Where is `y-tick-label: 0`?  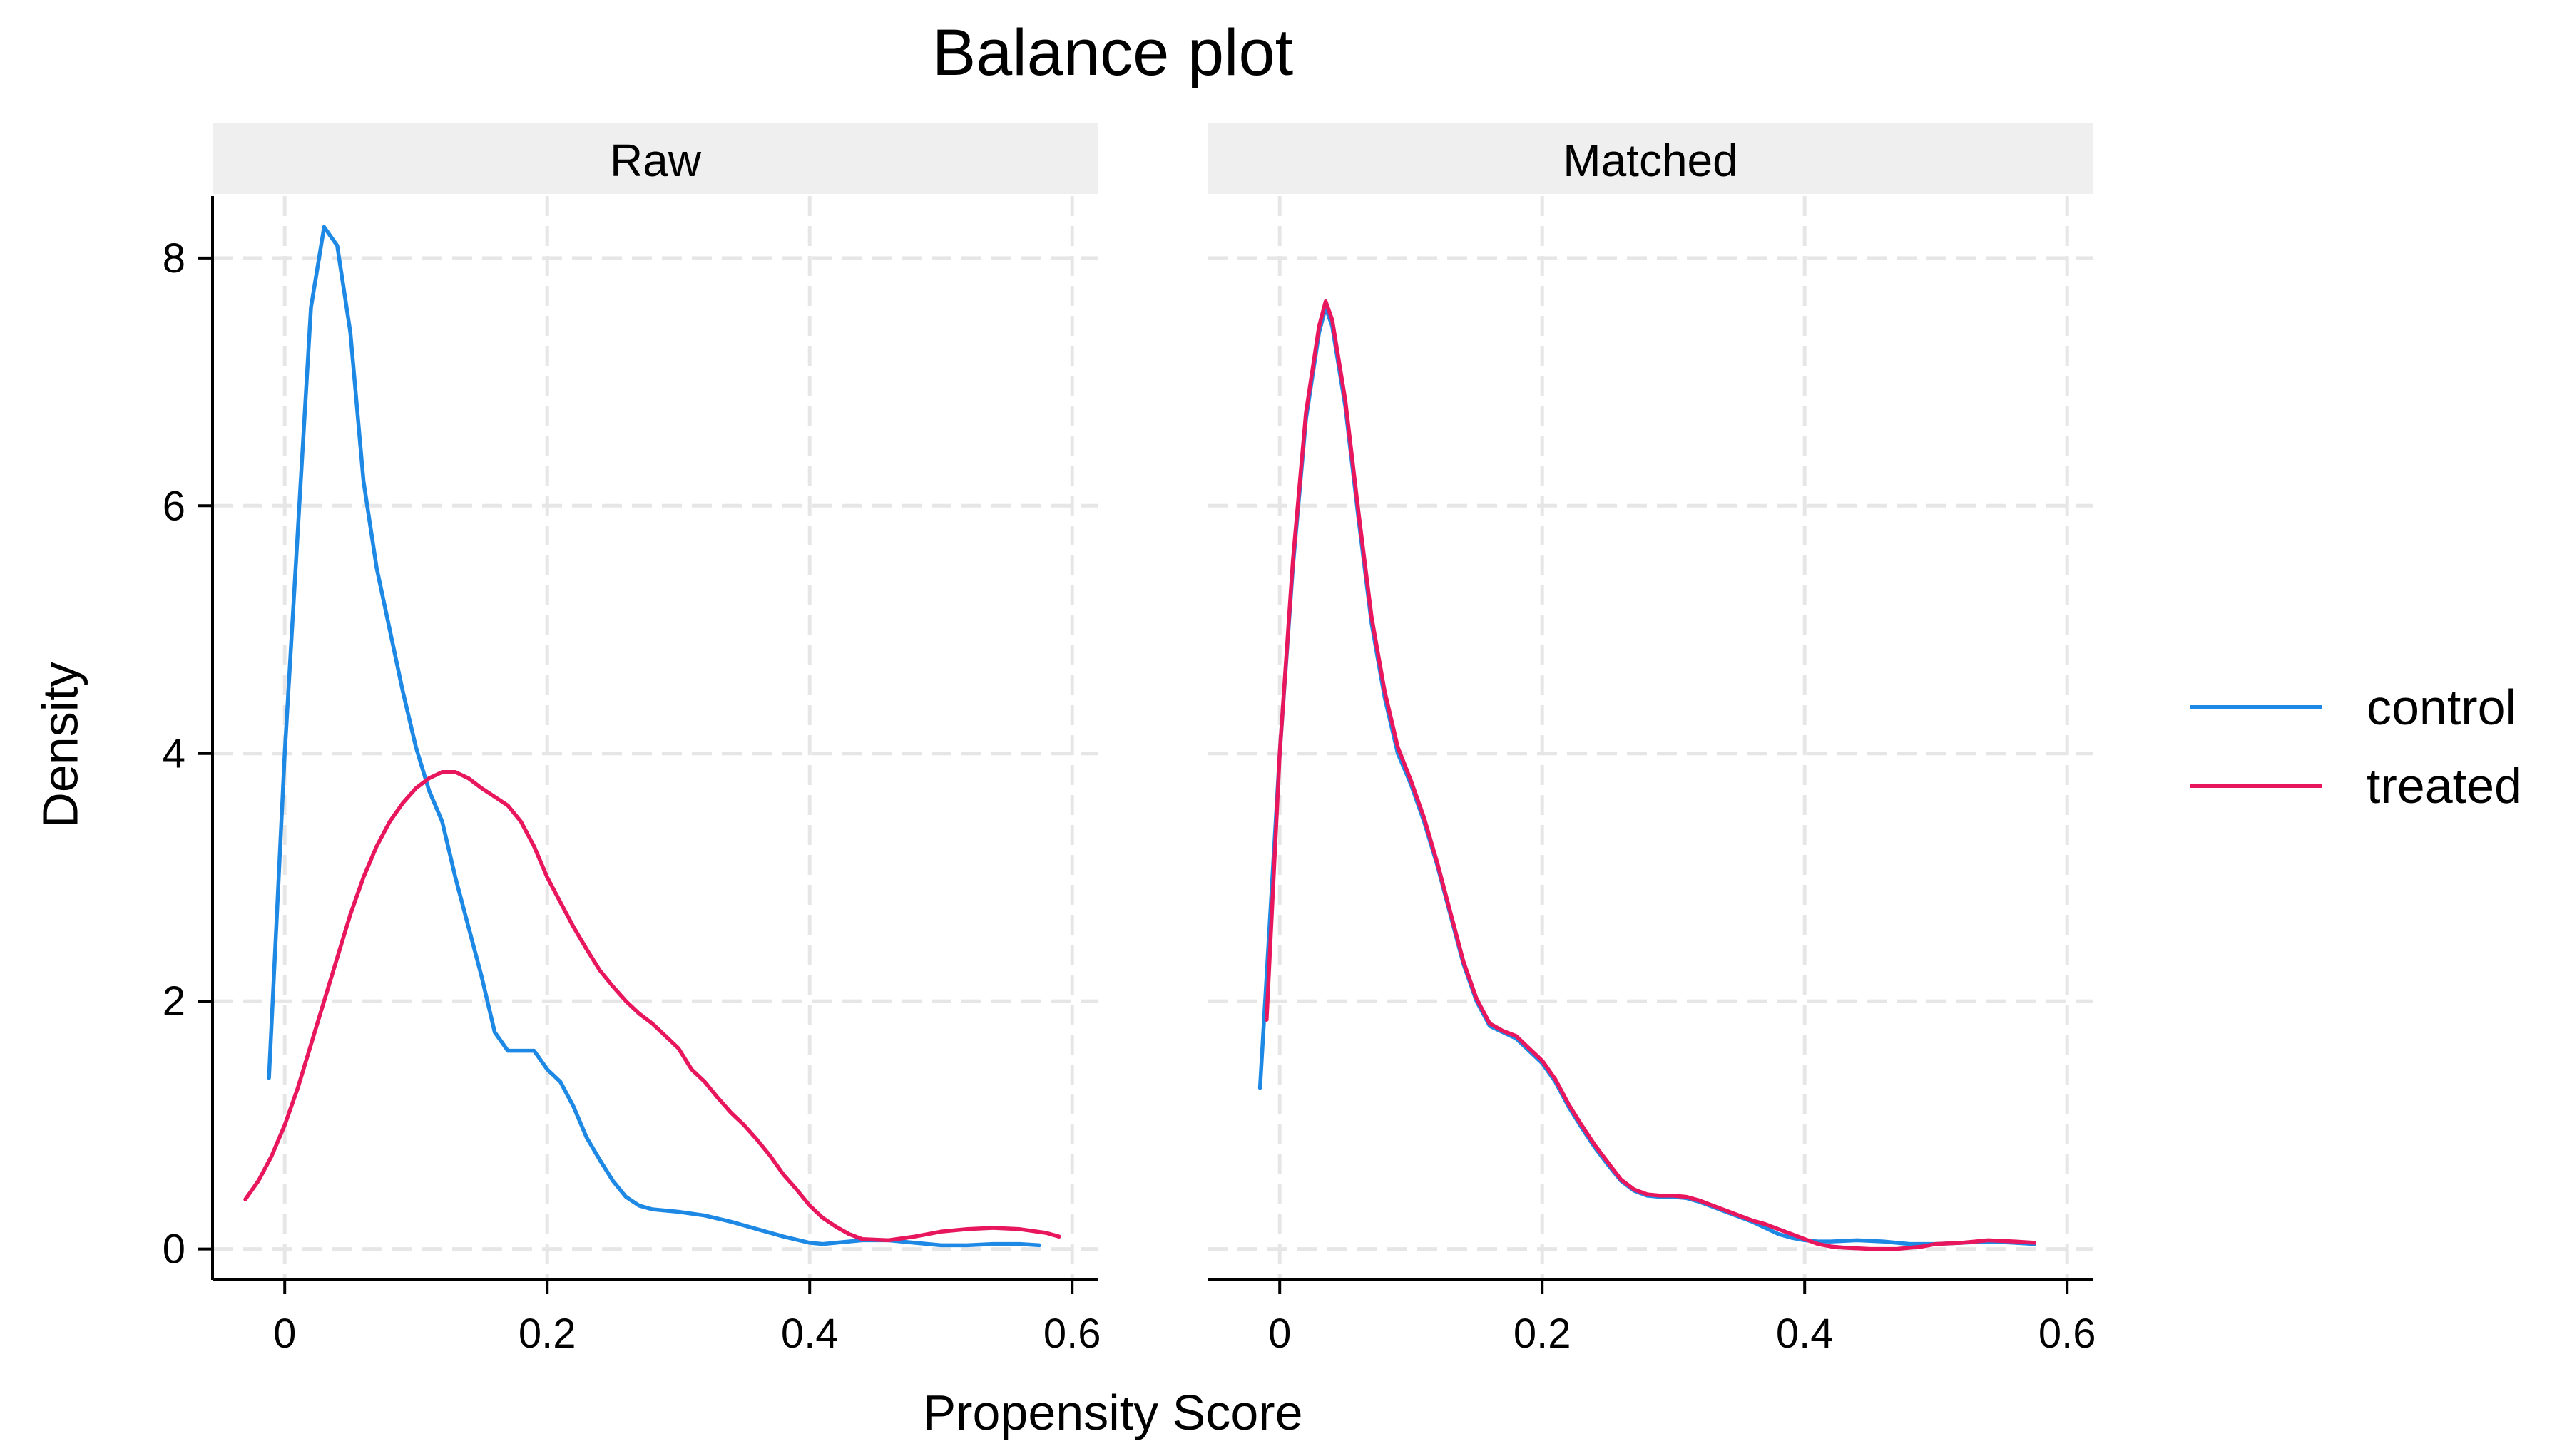 y-tick-label: 0 is located at coordinates (174, 1249).